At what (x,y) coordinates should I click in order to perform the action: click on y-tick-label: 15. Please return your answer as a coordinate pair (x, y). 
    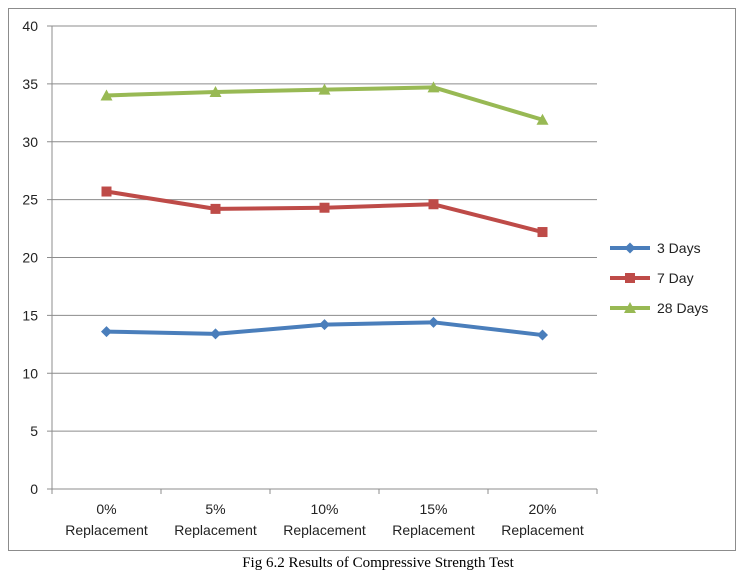
    Looking at the image, I should click on (30, 315).